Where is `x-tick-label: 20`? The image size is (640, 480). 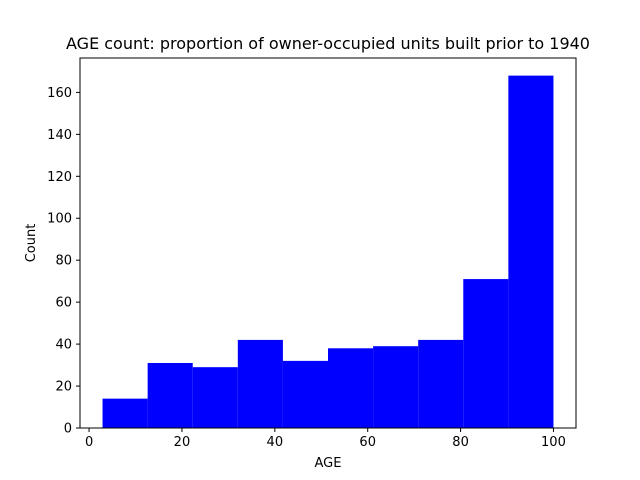 x-tick-label: 20 is located at coordinates (182, 442).